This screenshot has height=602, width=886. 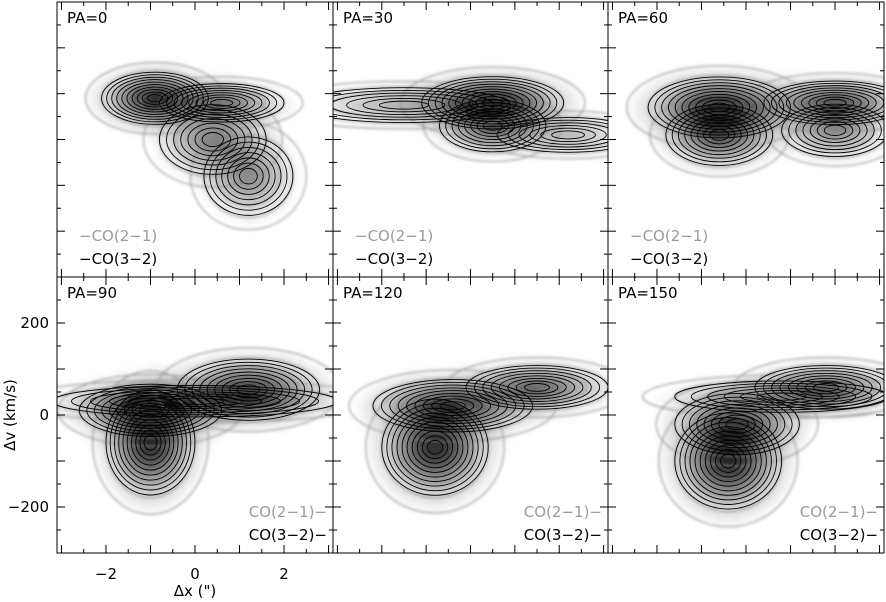 I want to click on x-axis-label: Δx ("), so click(x=195, y=591).